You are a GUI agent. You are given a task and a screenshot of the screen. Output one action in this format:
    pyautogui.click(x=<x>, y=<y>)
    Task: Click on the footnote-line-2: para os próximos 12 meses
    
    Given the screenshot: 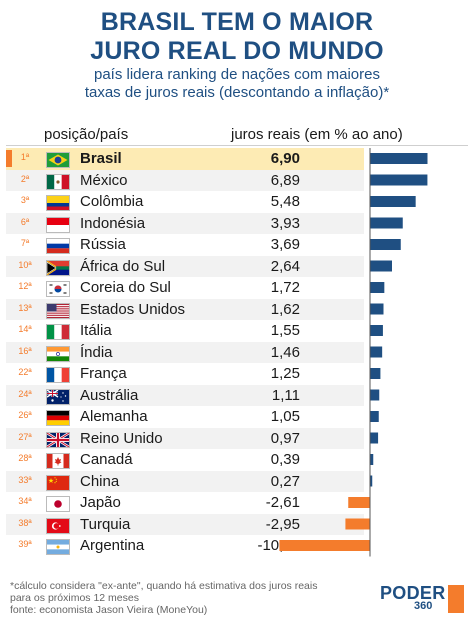 What is the action you would take?
    pyautogui.click(x=74, y=598)
    